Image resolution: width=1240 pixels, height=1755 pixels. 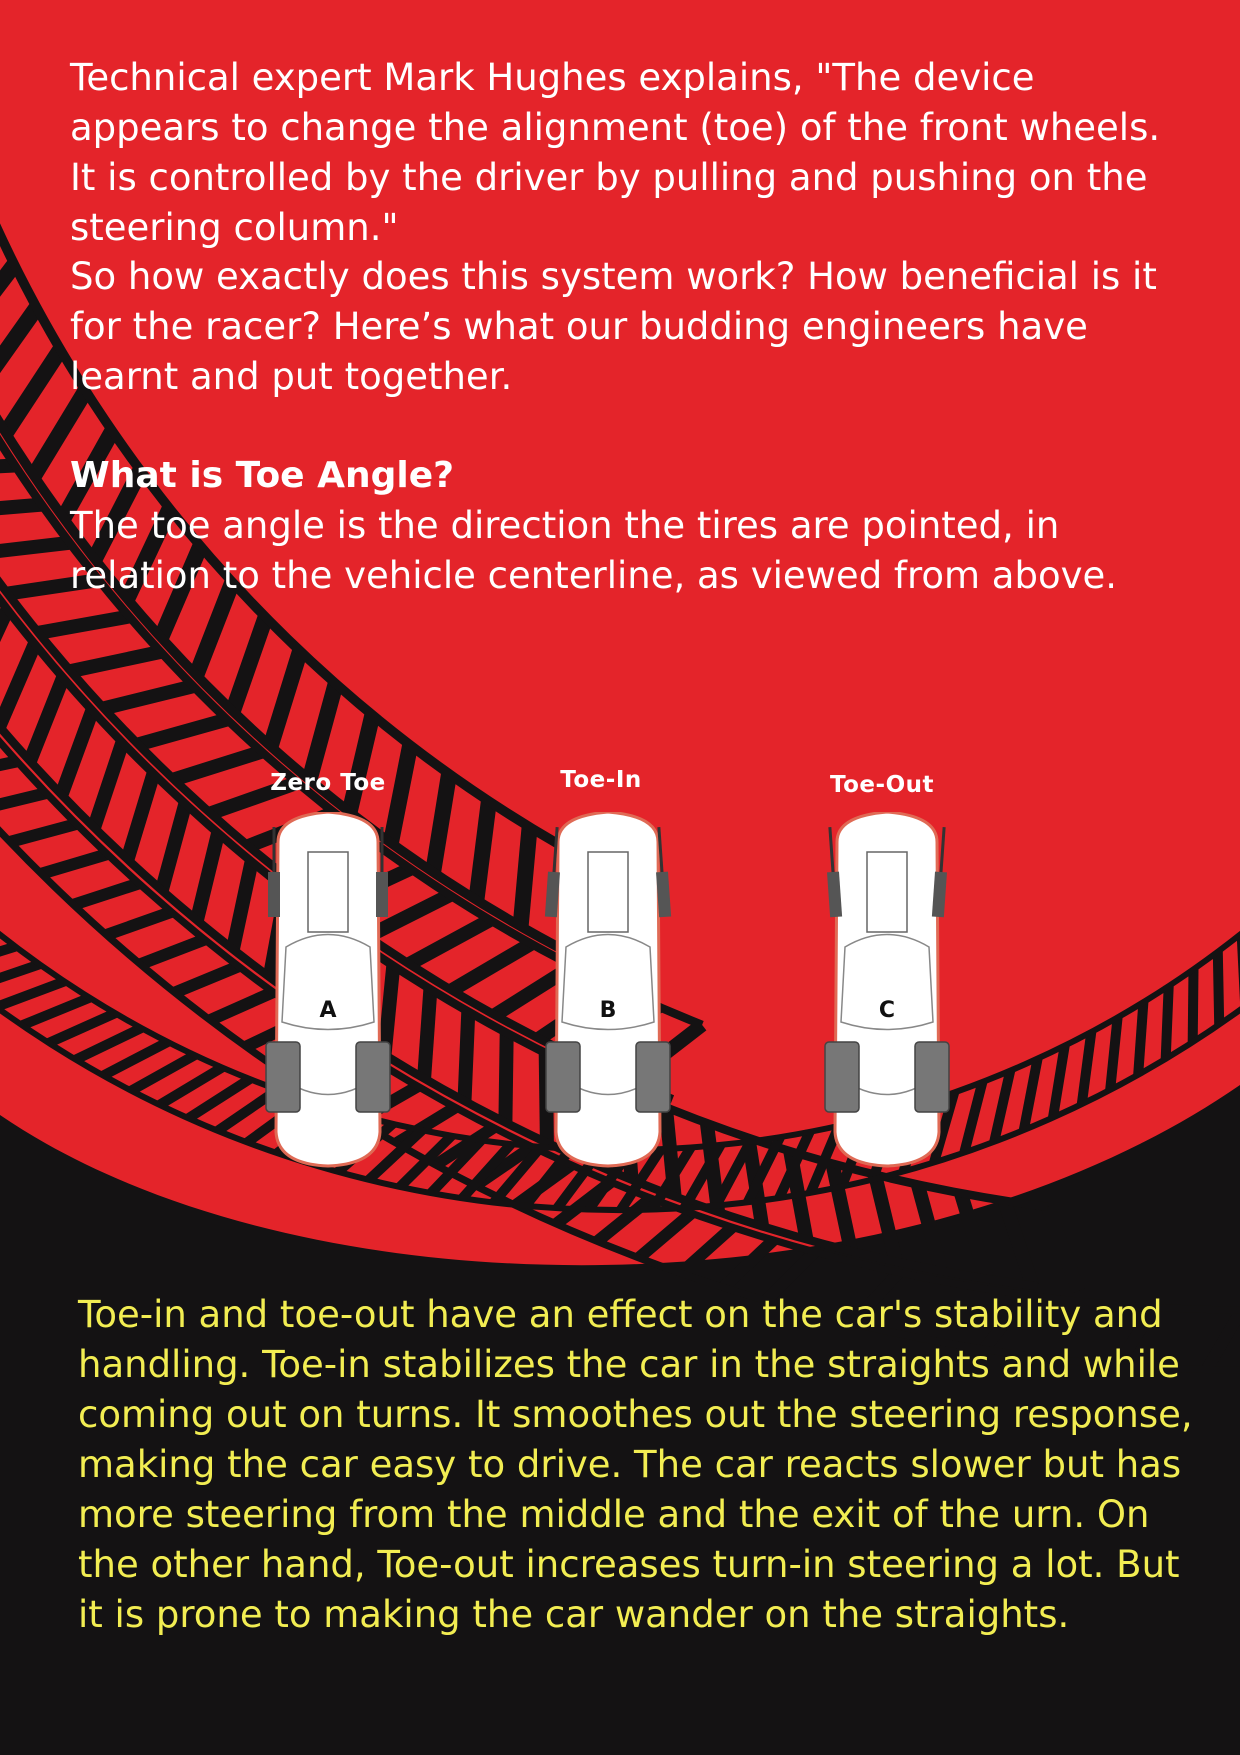 What do you see at coordinates (328, 783) in the screenshot?
I see `zero-toe-label: Zero Toe` at bounding box center [328, 783].